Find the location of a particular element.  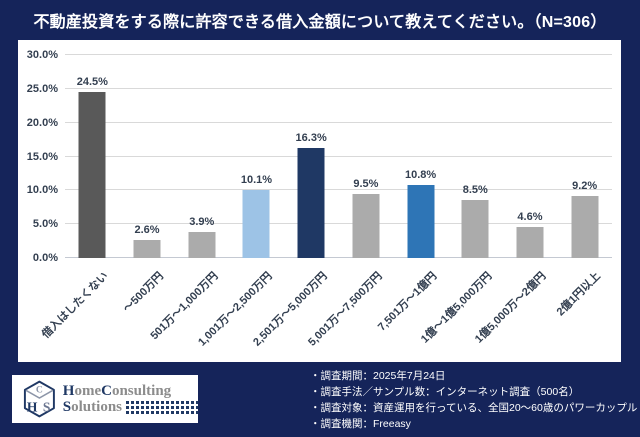

x-axis-label: 2億1円以上 is located at coordinates (579, 294).